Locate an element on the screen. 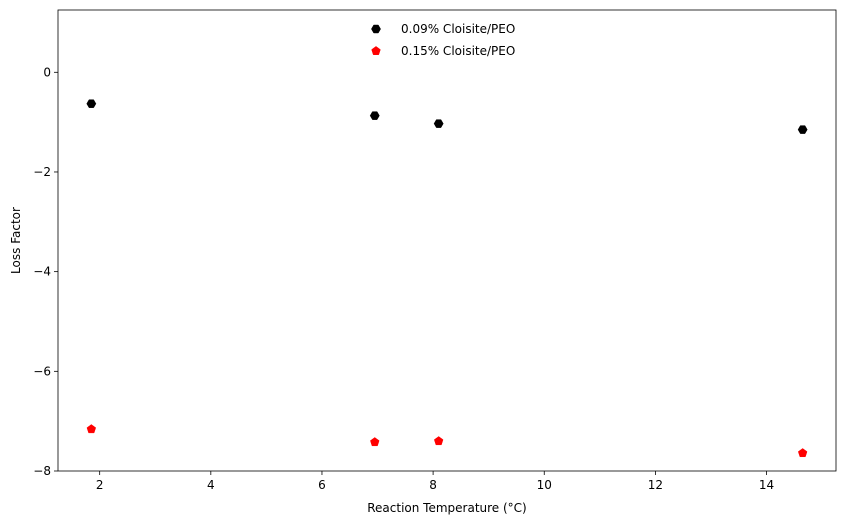 This screenshot has width=844, height=525. y-axis: 0 −2 −4 −6 −8 is located at coordinates (45, 271).